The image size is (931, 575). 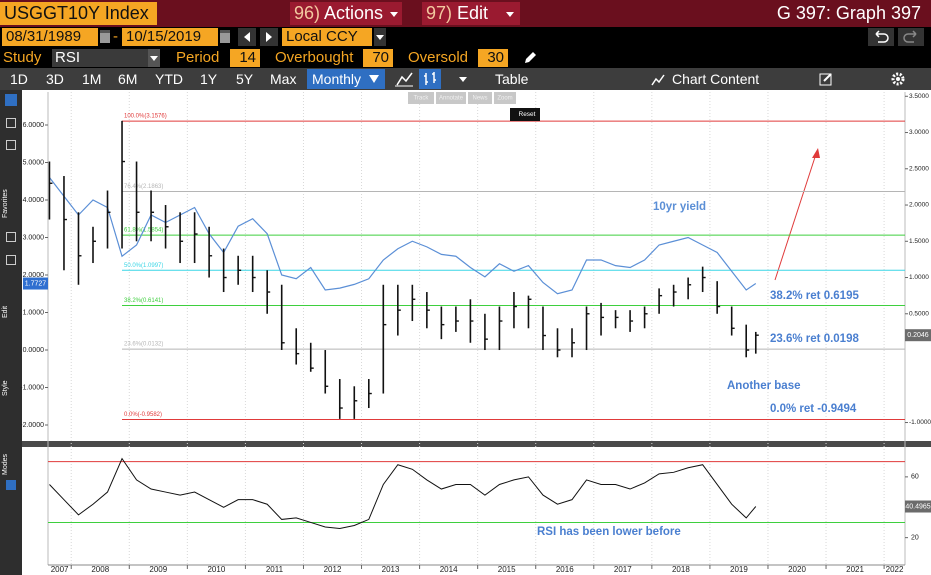 I want to click on x-tick-label: 2022, so click(x=895, y=569).